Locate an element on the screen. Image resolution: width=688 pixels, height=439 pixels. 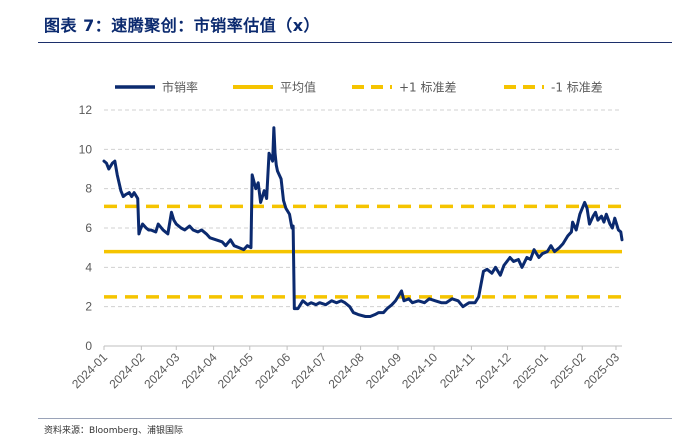
title-divider is located at coordinates (355, 42).